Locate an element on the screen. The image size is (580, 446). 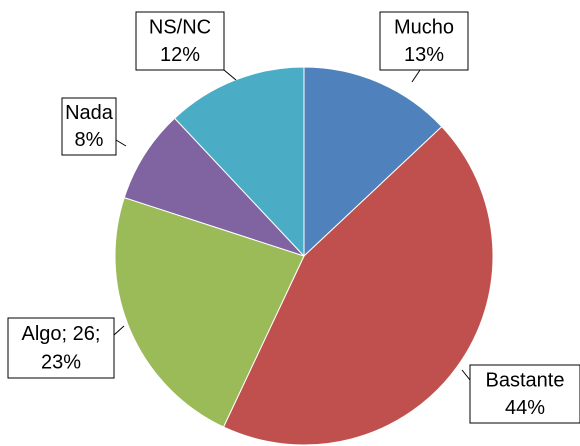
category-label: Algo; 26; is located at coordinates (61, 334).